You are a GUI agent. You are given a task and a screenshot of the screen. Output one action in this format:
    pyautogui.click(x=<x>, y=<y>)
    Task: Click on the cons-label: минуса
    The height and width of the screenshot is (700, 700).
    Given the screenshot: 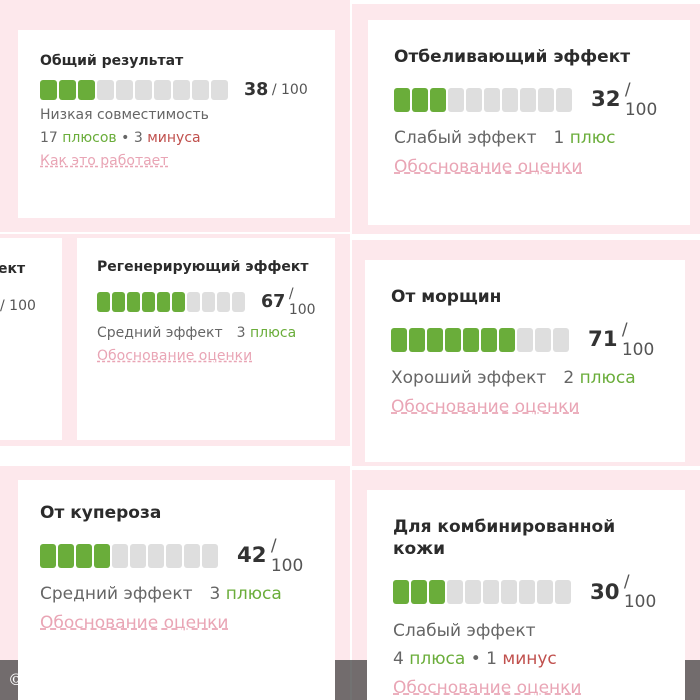 What is the action you would take?
    pyautogui.click(x=174, y=137)
    